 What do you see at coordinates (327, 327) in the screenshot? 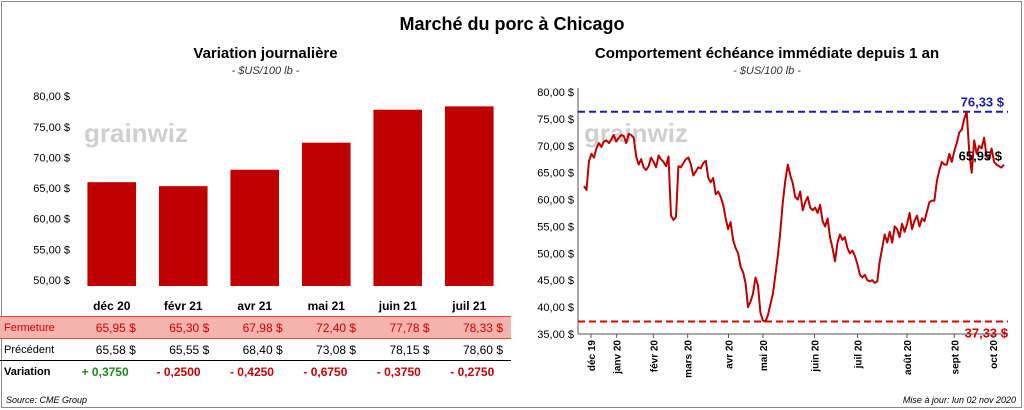
I see `cell: 72,40 $` at bounding box center [327, 327].